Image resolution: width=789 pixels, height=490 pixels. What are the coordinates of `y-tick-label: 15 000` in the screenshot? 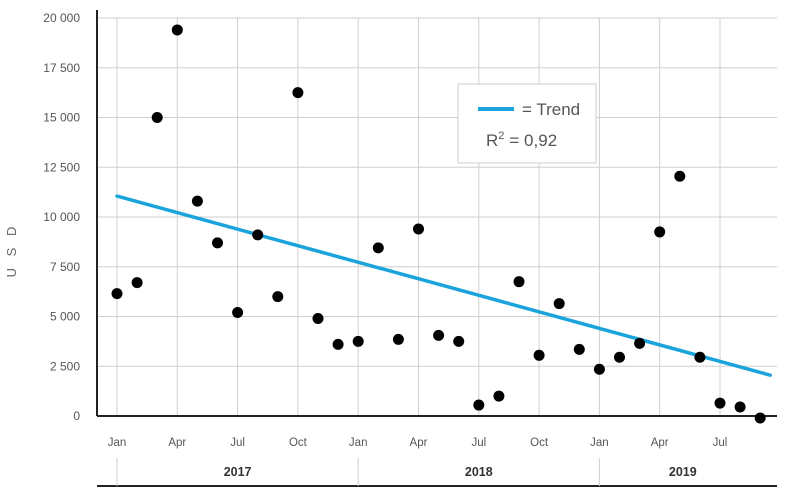 It's located at (61, 118).